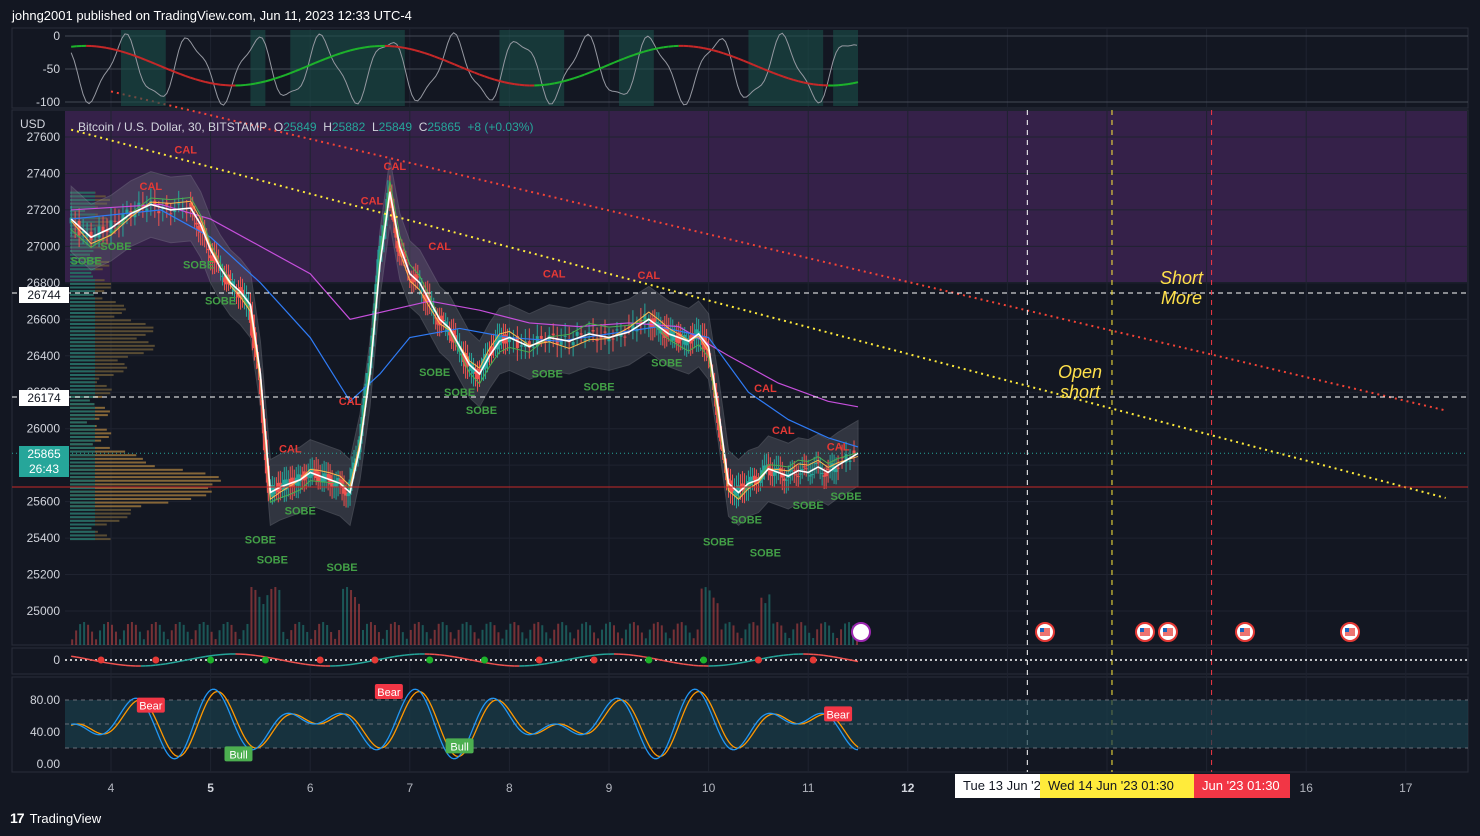  Describe the element at coordinates (459, 747) in the screenshot. I see `stoch-label-text: Bull` at that location.